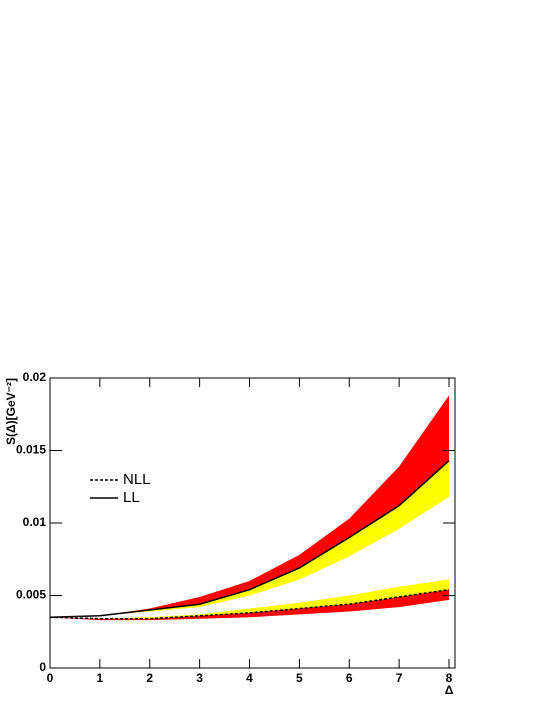 The width and height of the screenshot is (545, 705). What do you see at coordinates (449, 690) in the screenshot?
I see `x-axis-label: Δ` at bounding box center [449, 690].